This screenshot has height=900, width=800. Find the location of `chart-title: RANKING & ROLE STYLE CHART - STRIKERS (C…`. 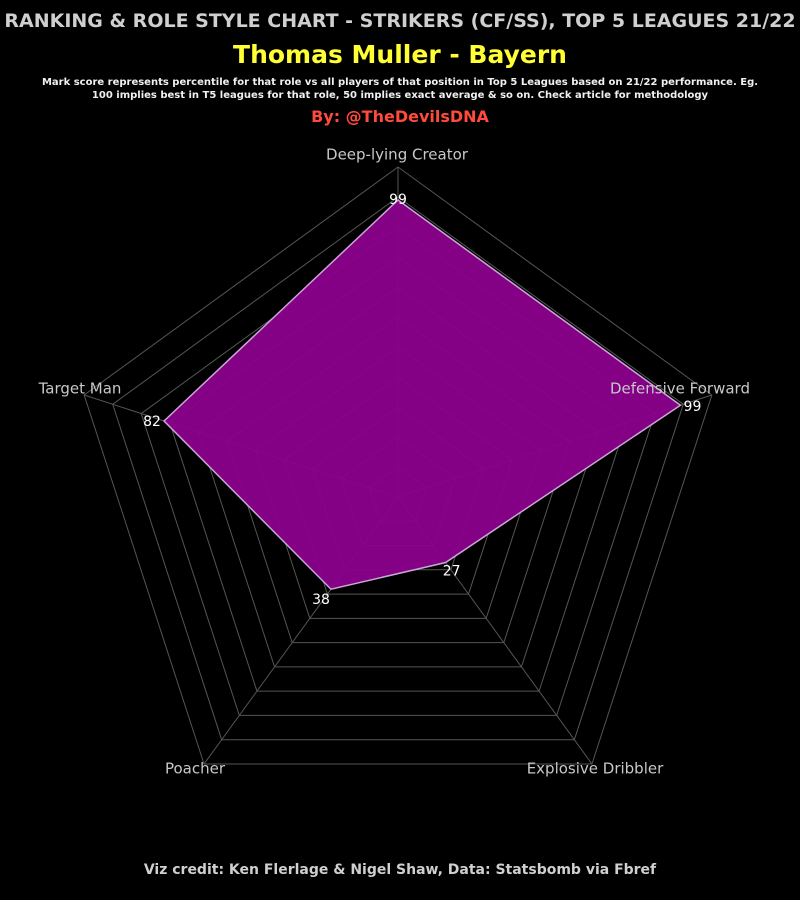

chart-title: RANKING & ROLE STYLE CHART - STRIKERS (C… is located at coordinates (400, 21).